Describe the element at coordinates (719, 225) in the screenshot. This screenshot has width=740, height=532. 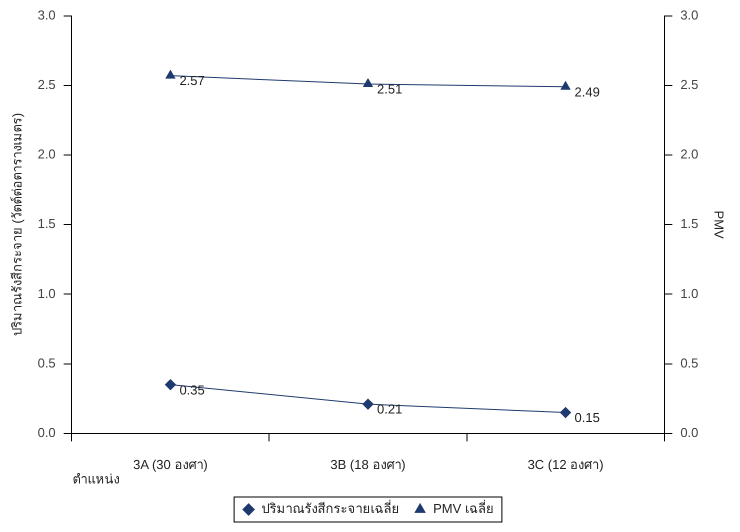
I see `y2-axis-title: PMV` at that location.